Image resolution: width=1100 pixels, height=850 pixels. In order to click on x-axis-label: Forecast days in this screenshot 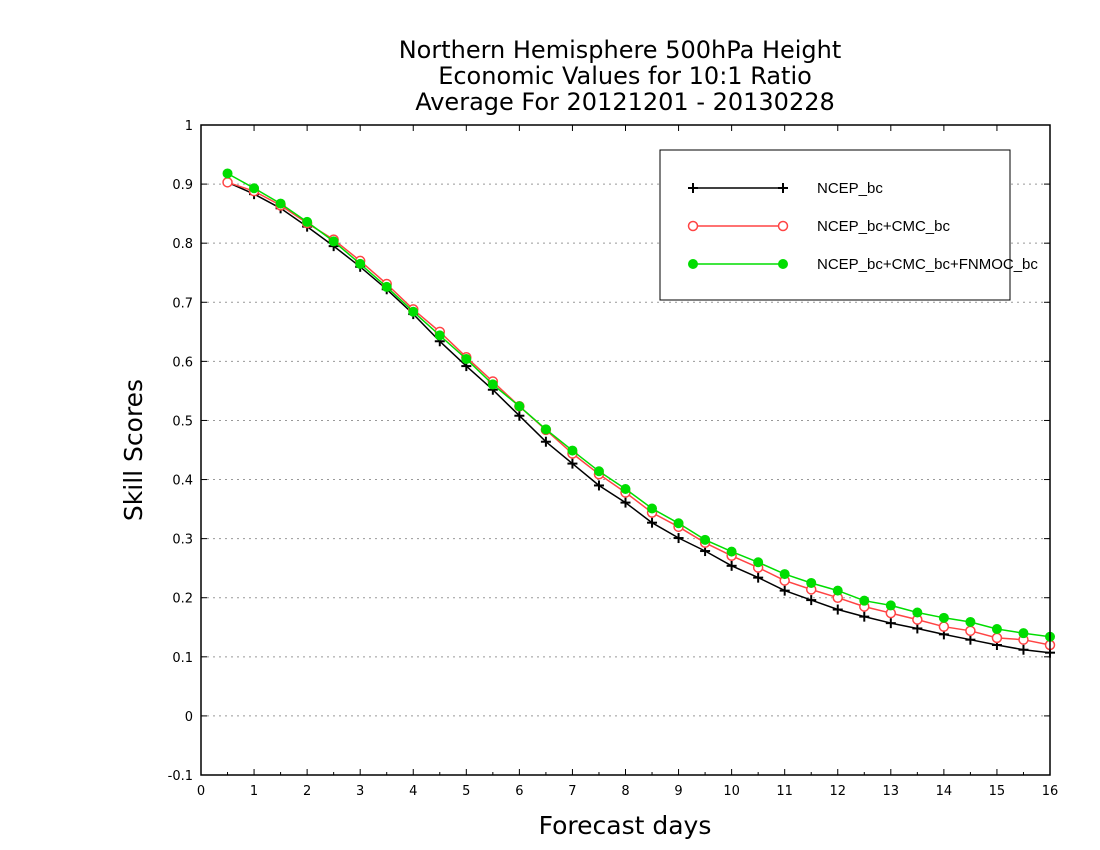, I will do `click(625, 825)`.